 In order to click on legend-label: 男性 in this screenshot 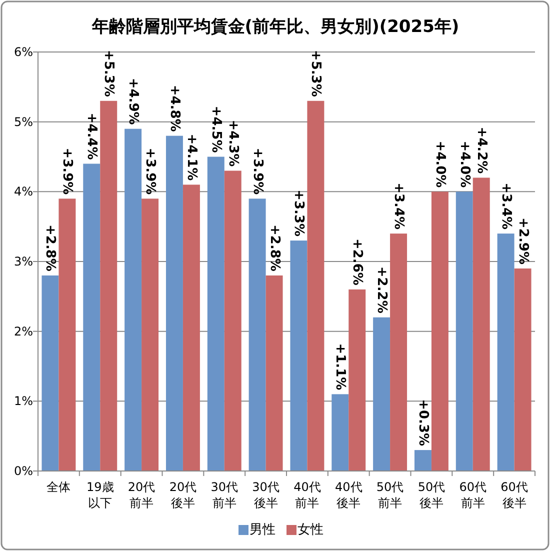, I will do `click(263, 530)`.